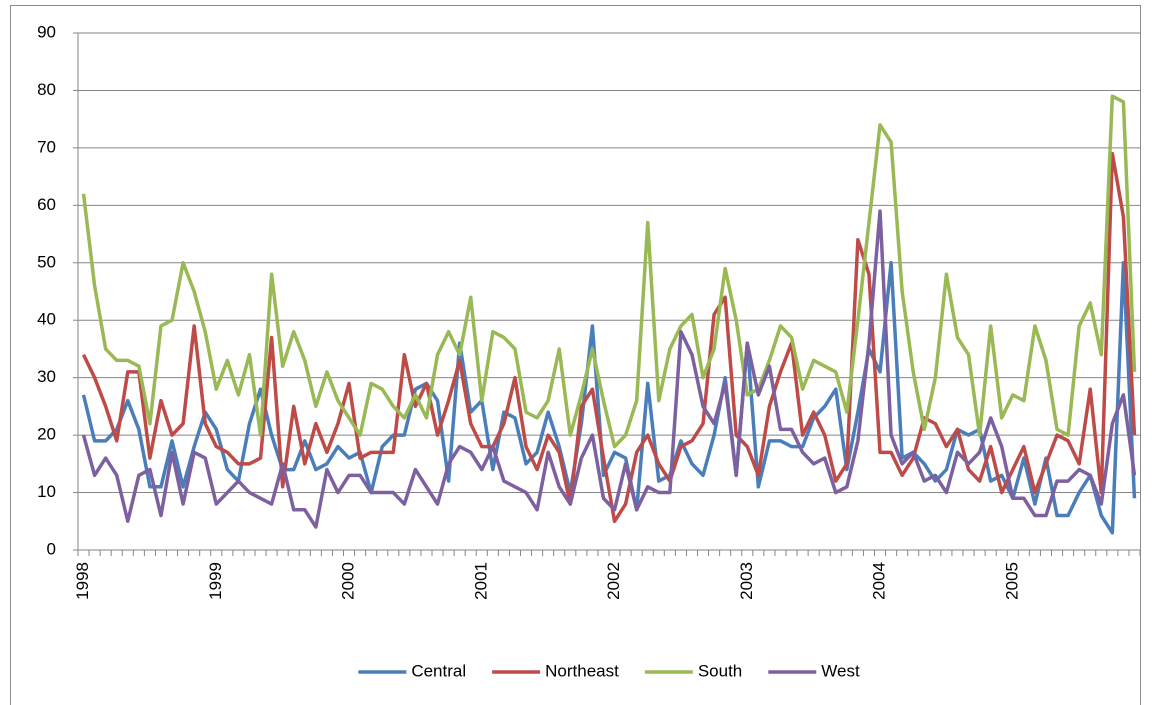  I want to click on y-tick-label: 30, so click(46, 376).